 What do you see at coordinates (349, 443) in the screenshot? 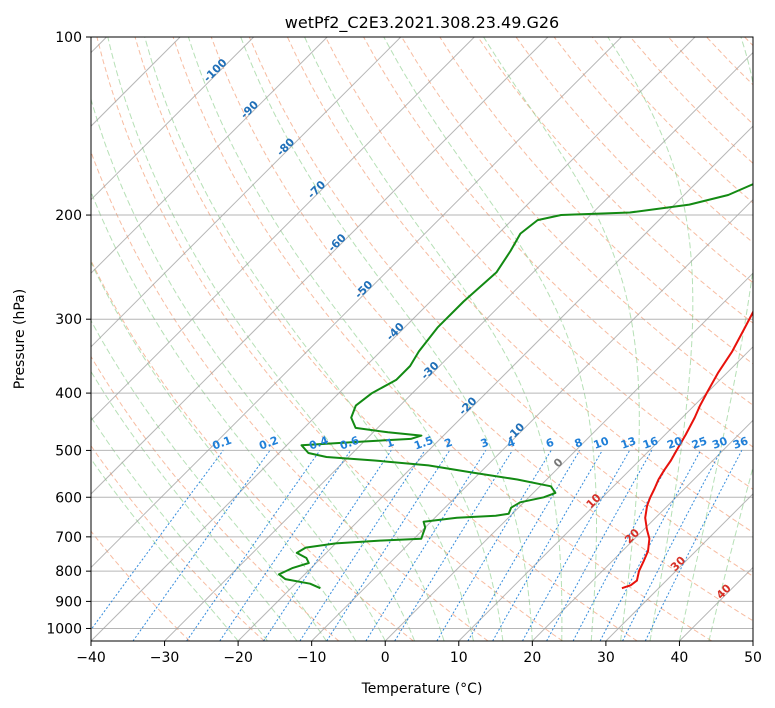
I see `mixing-ratio-label: 0.6` at bounding box center [349, 443].